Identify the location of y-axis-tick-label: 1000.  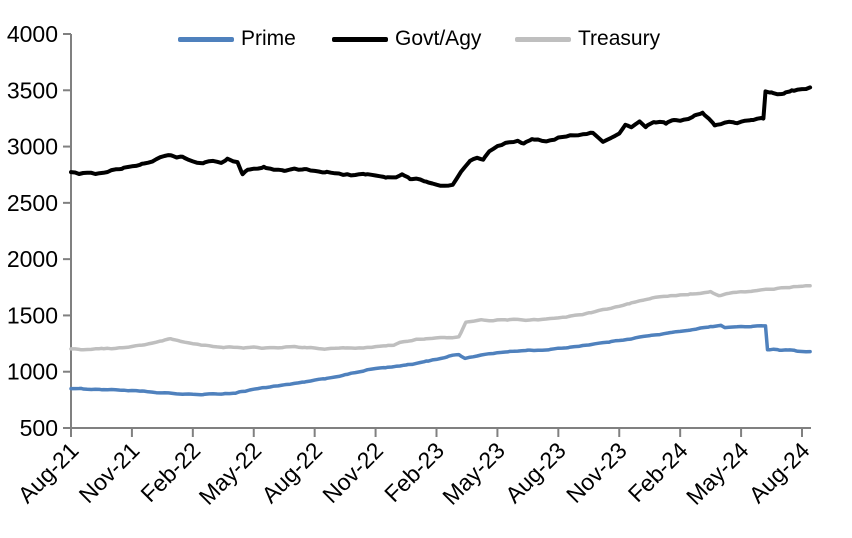
(32, 372).